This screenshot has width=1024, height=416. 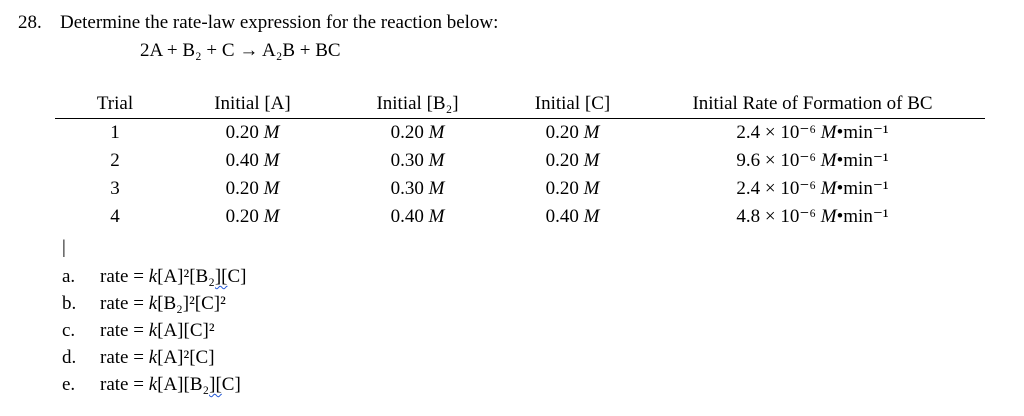 I want to click on answer-choice-e: e. rate = k[A][B₂][C], so click(x=543, y=384).